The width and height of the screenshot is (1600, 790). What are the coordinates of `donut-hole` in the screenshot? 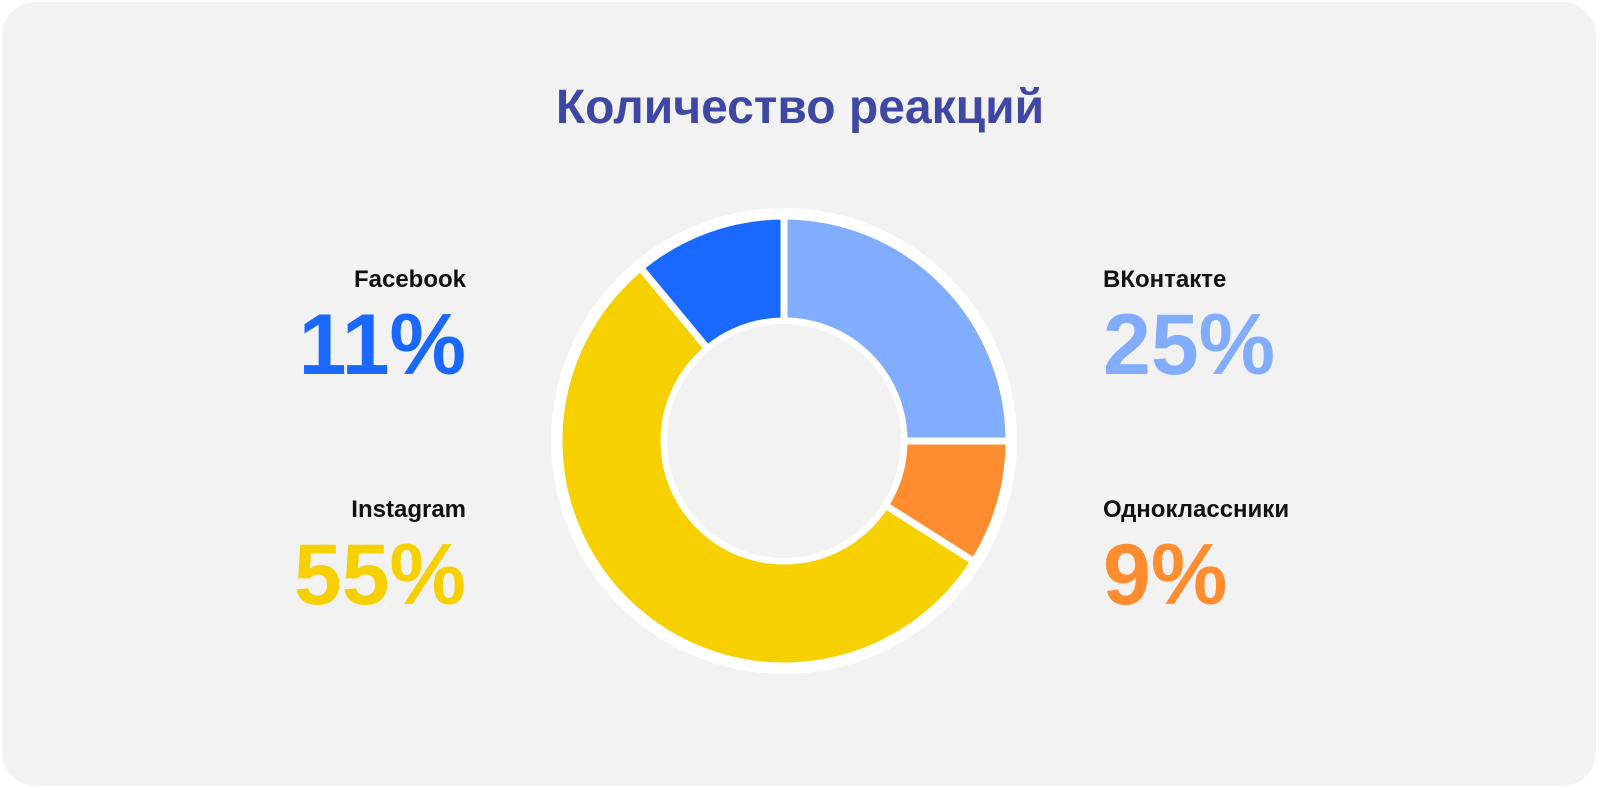 It's located at (784, 441).